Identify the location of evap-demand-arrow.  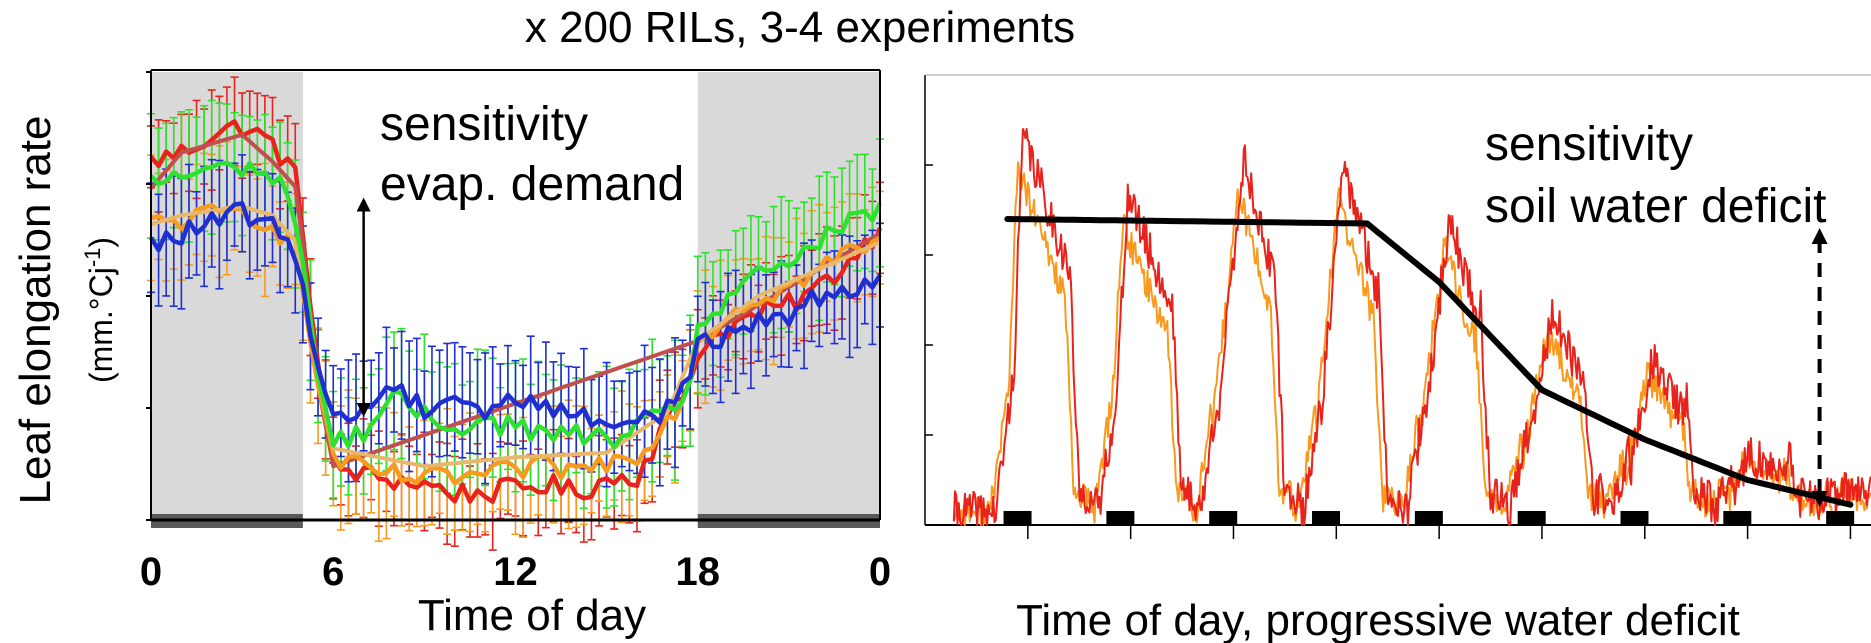
(363, 307).